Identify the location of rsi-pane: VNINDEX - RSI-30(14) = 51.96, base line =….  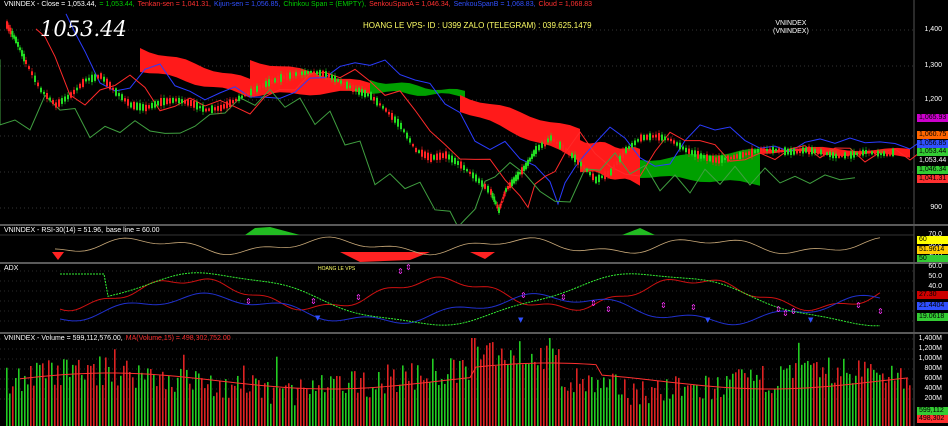
(474, 244).